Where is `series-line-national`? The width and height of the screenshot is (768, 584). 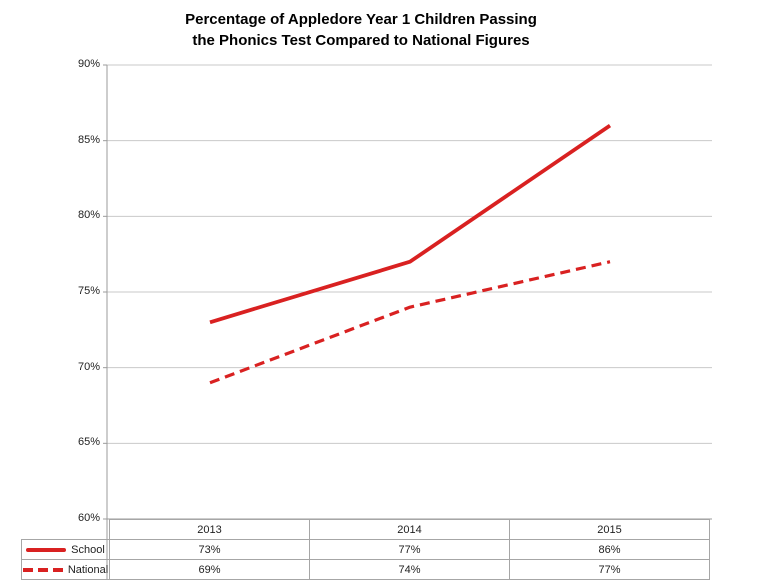
series-line-national is located at coordinates (410, 322).